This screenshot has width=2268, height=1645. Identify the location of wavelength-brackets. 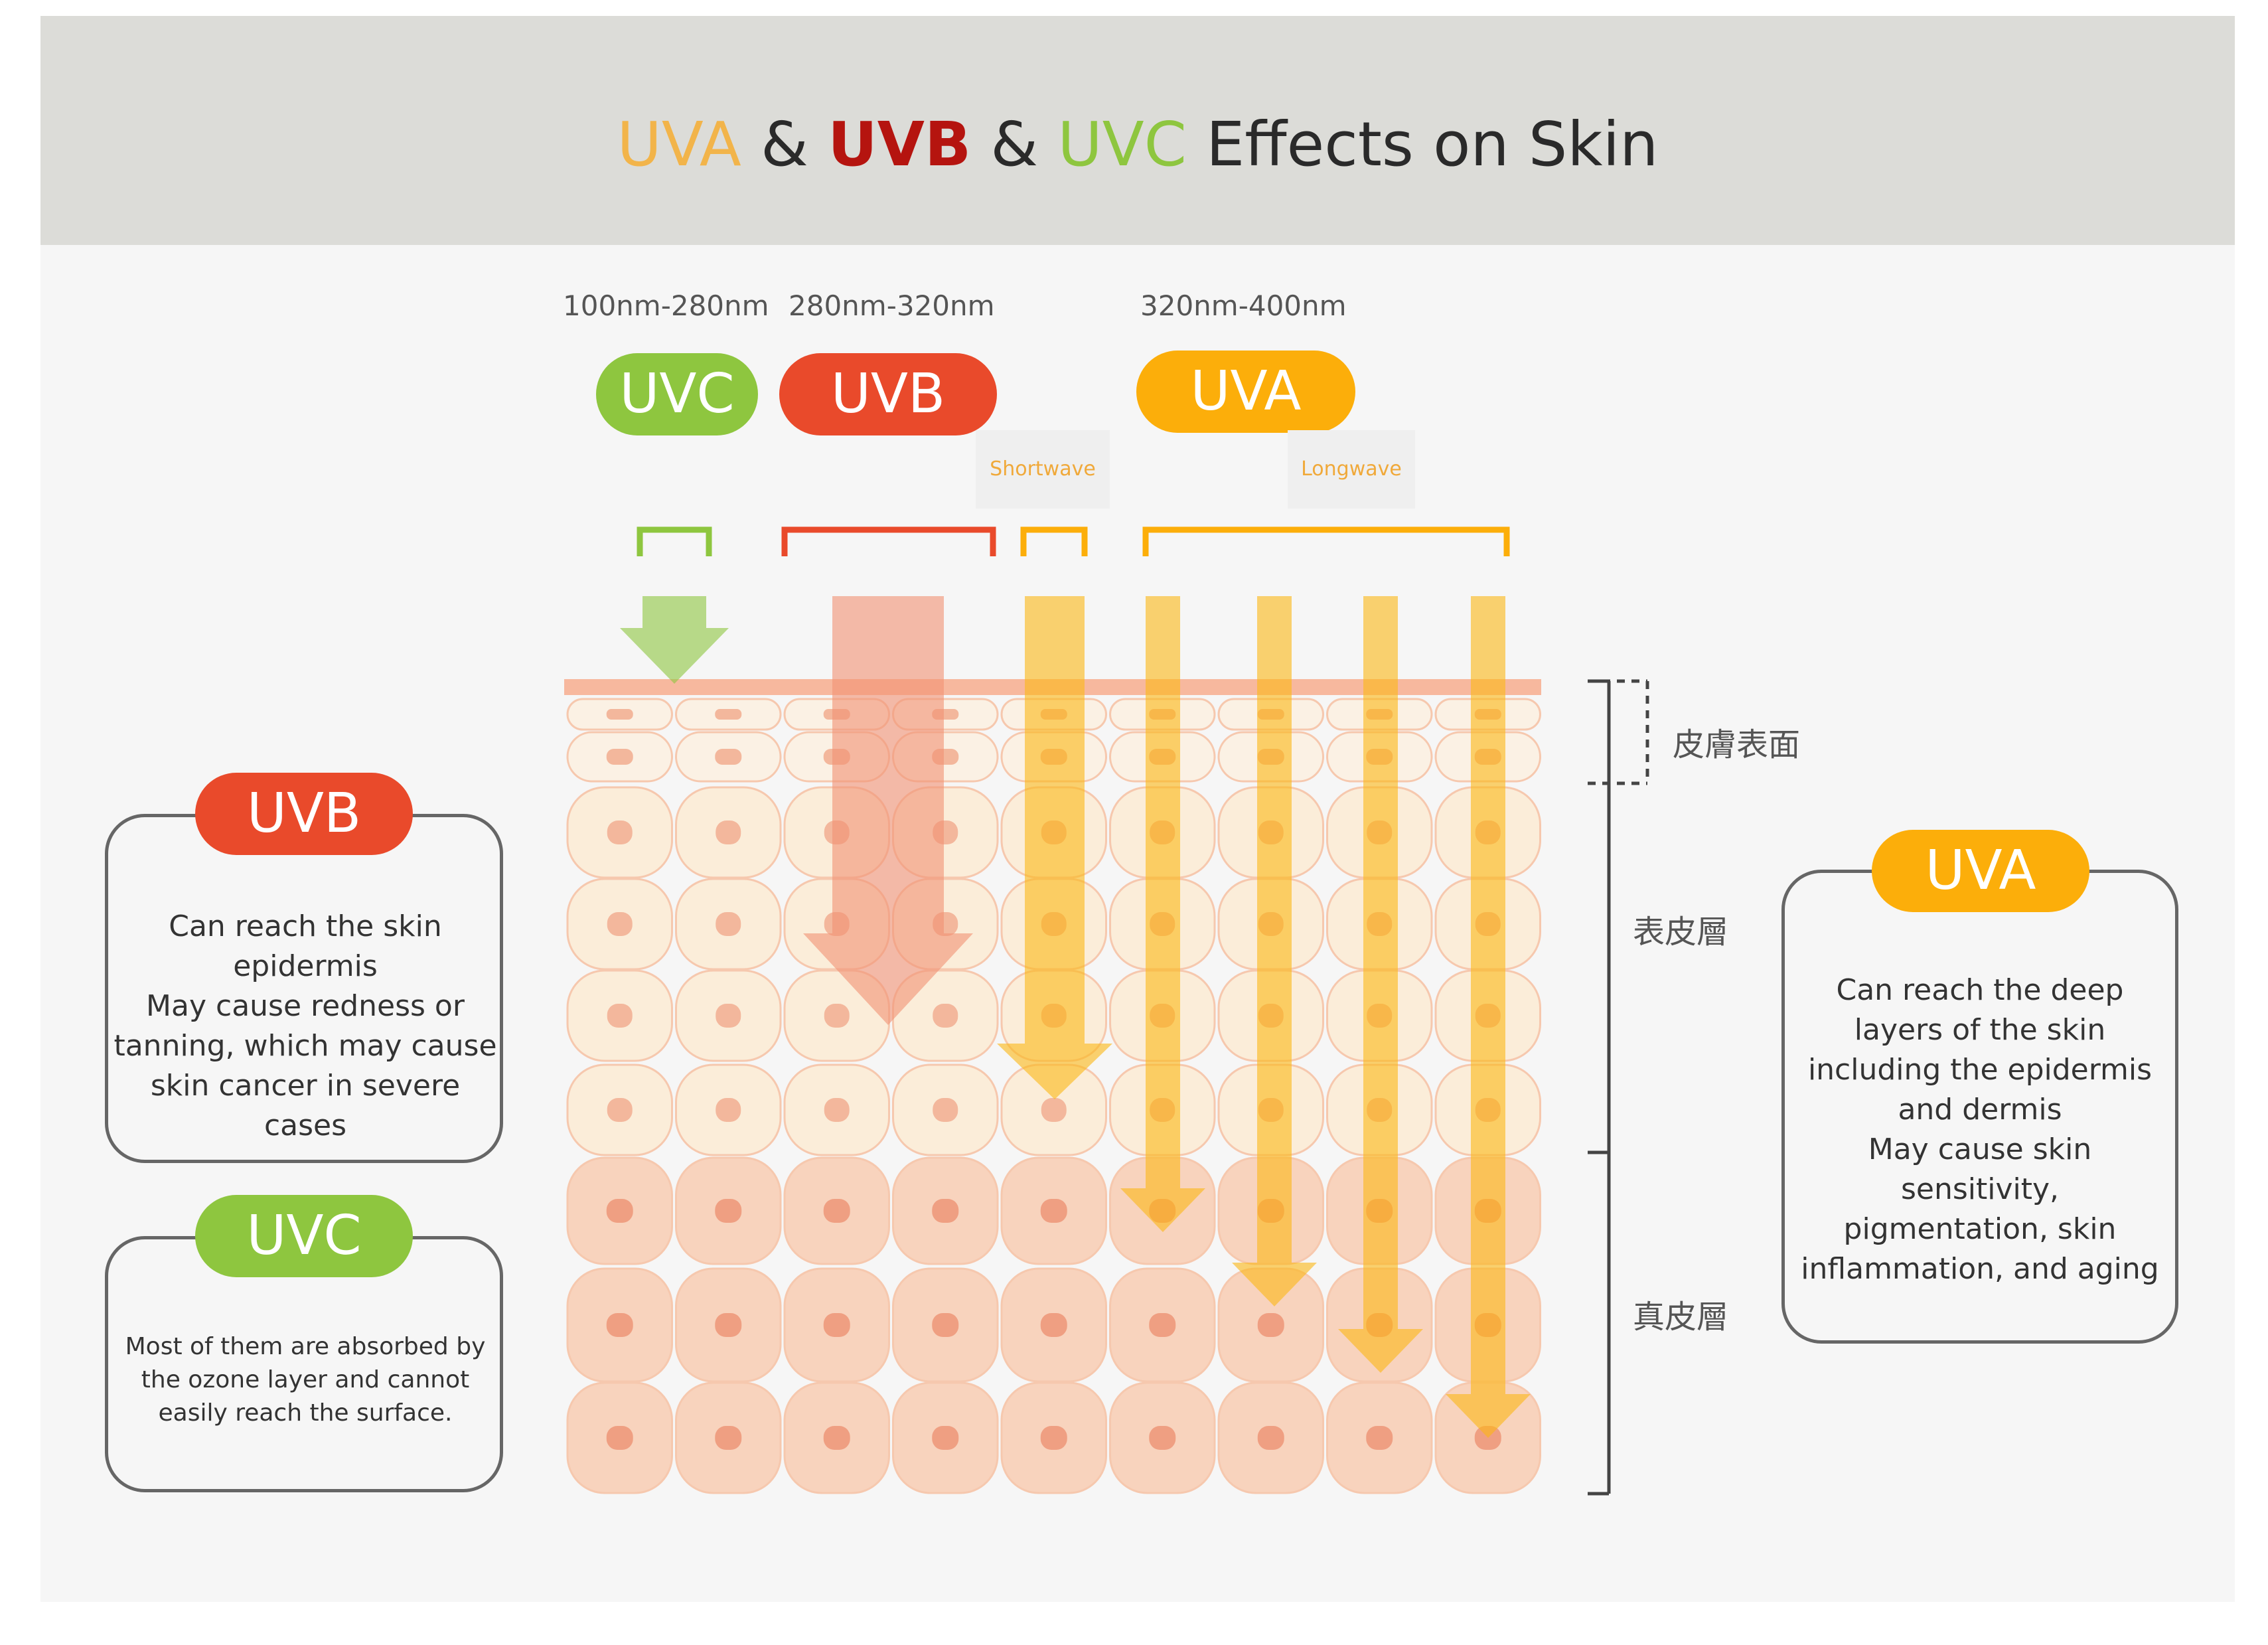
(1073, 541).